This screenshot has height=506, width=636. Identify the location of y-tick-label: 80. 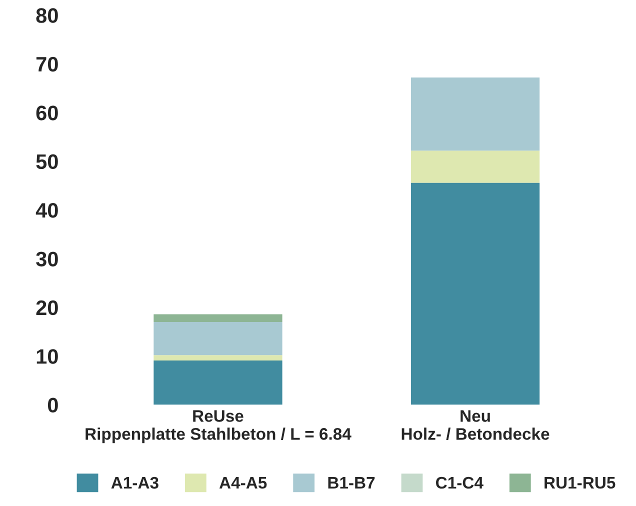
(47, 15).